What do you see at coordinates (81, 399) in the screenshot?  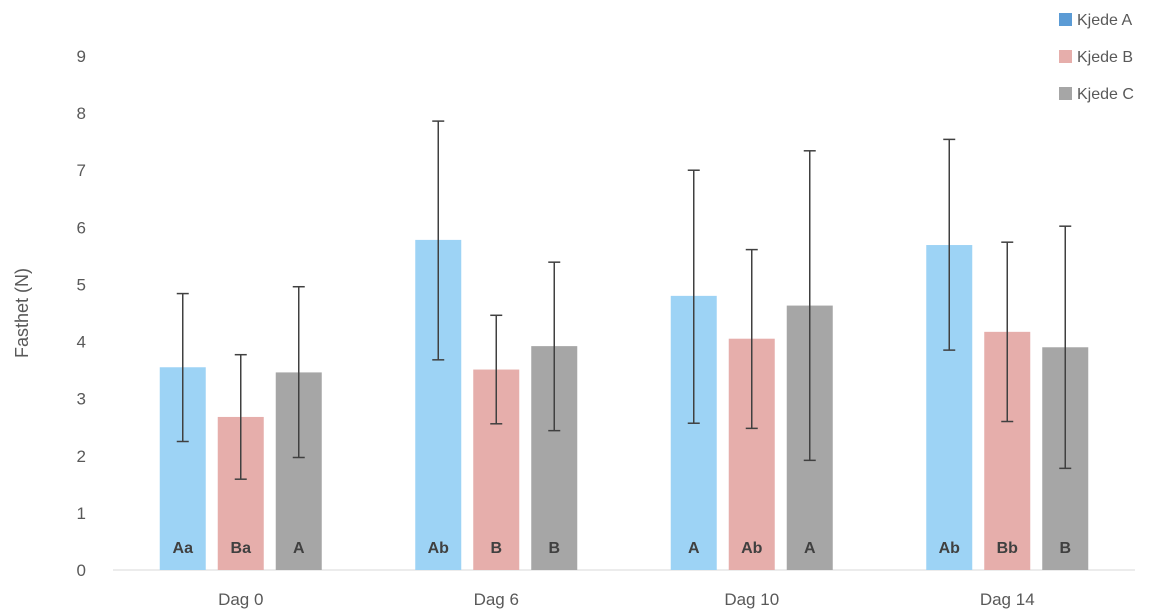 I see `y-tick-label: 3` at bounding box center [81, 399].